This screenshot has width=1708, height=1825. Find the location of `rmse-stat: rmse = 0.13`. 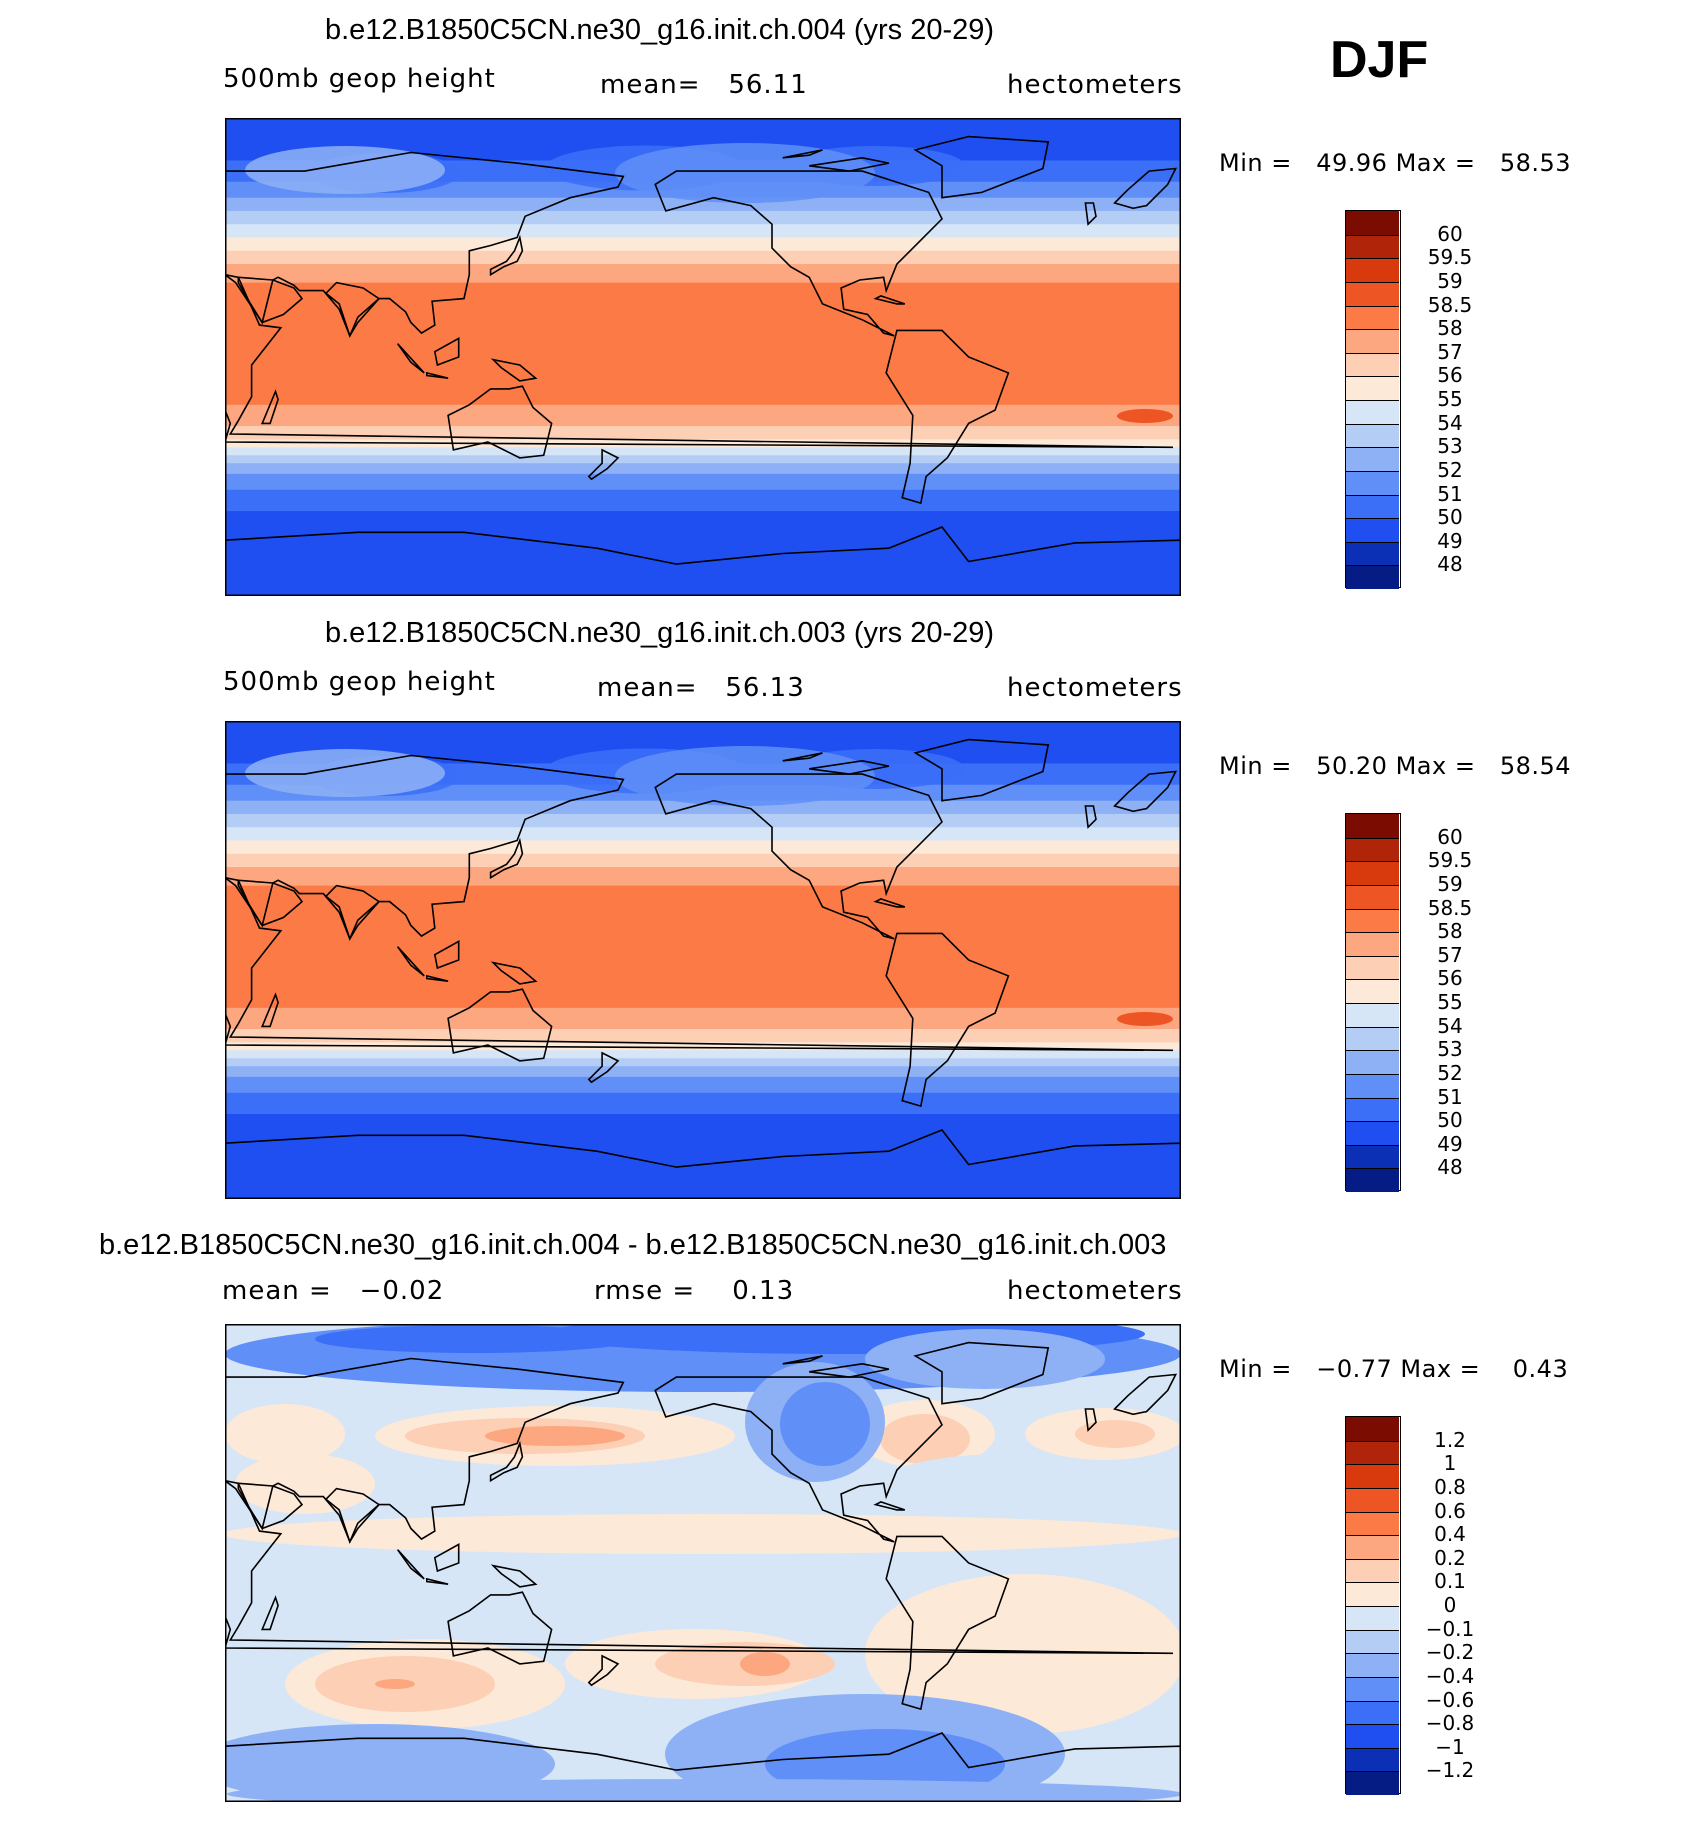

rmse-stat: rmse = 0.13 is located at coordinates (694, 1291).